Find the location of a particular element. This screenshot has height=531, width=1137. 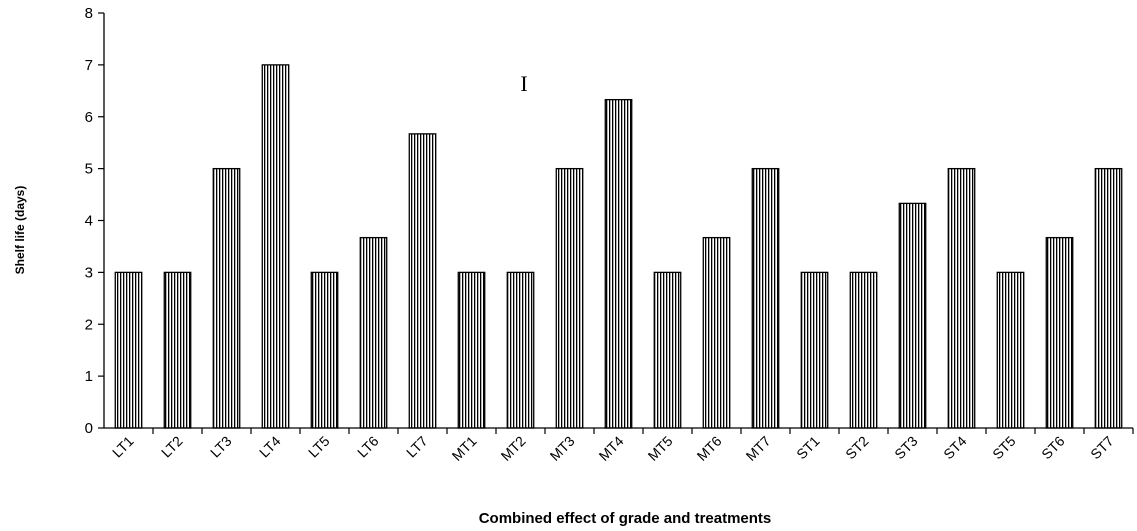

bar-st3 is located at coordinates (912, 315).